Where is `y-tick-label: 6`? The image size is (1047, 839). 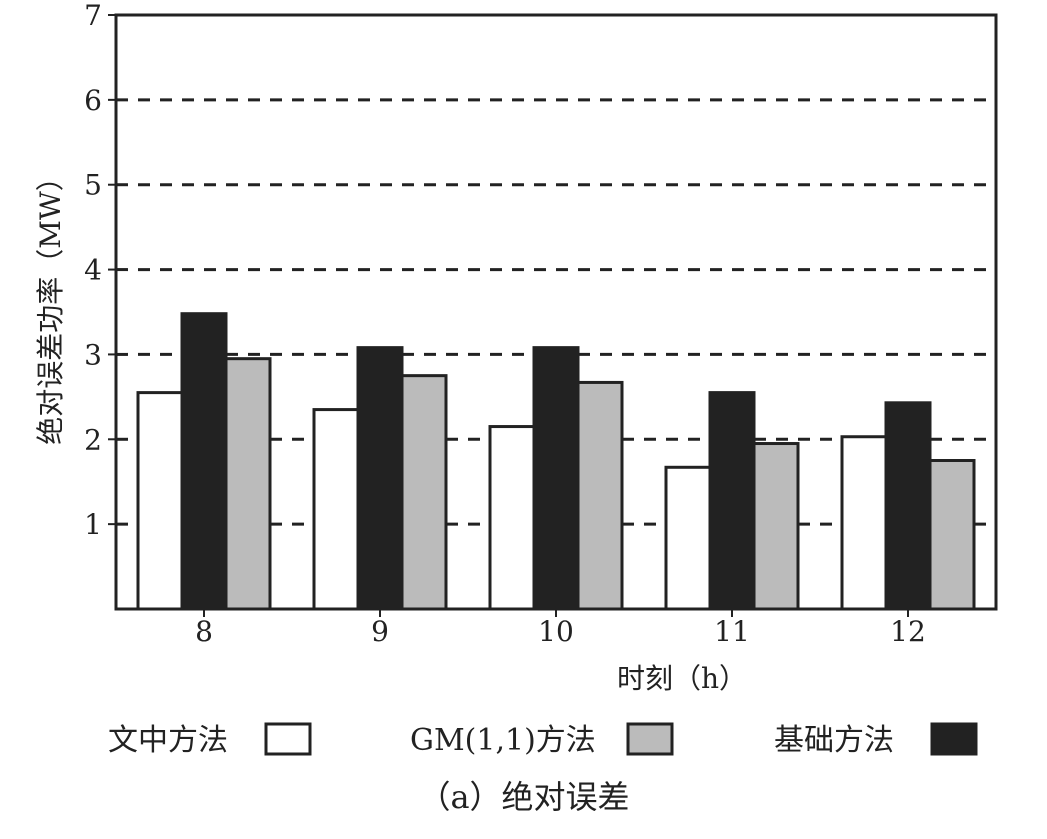 y-tick-label: 6 is located at coordinates (93, 100).